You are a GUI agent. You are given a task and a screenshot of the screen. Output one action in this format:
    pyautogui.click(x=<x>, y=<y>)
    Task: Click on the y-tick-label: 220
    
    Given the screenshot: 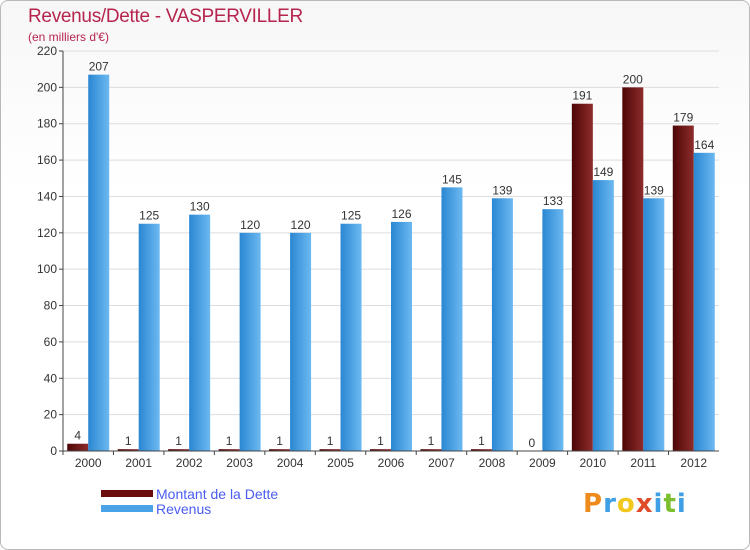 What is the action you would take?
    pyautogui.click(x=47, y=51)
    